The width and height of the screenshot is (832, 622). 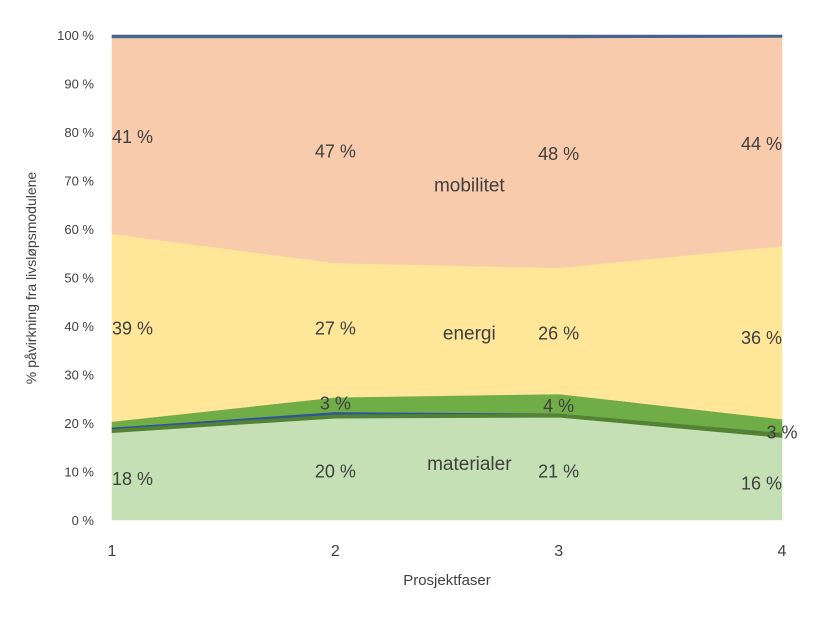 I want to click on y-axis-label: % påvirkning fra livsløpsmodulene, so click(x=31, y=278).